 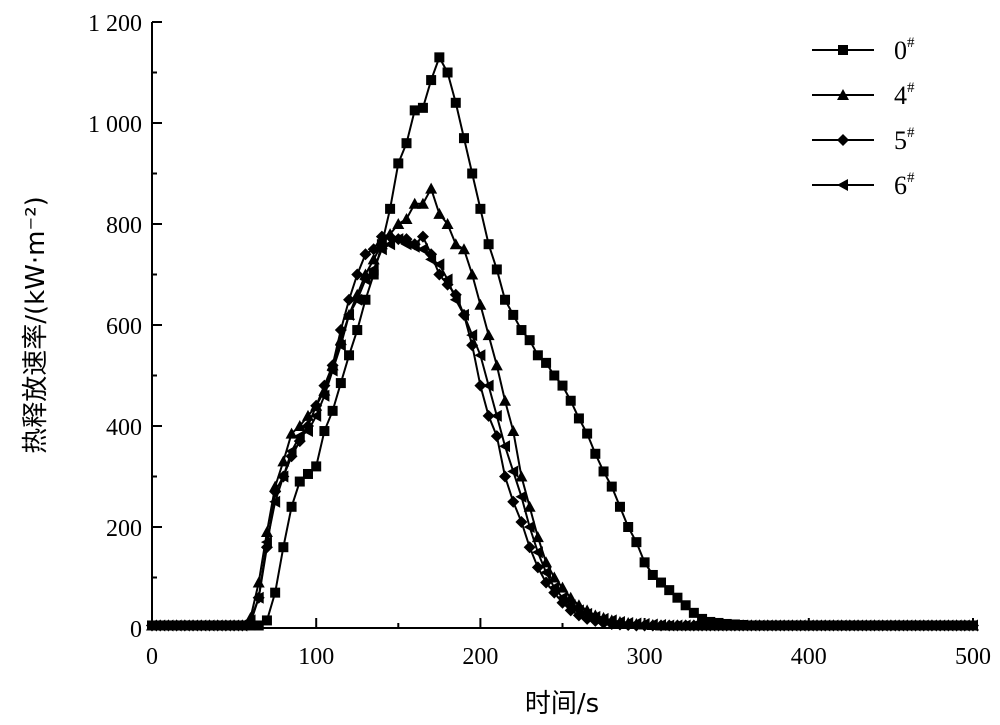 What do you see at coordinates (480, 657) in the screenshot?
I see `x-tick-label: 200` at bounding box center [480, 657].